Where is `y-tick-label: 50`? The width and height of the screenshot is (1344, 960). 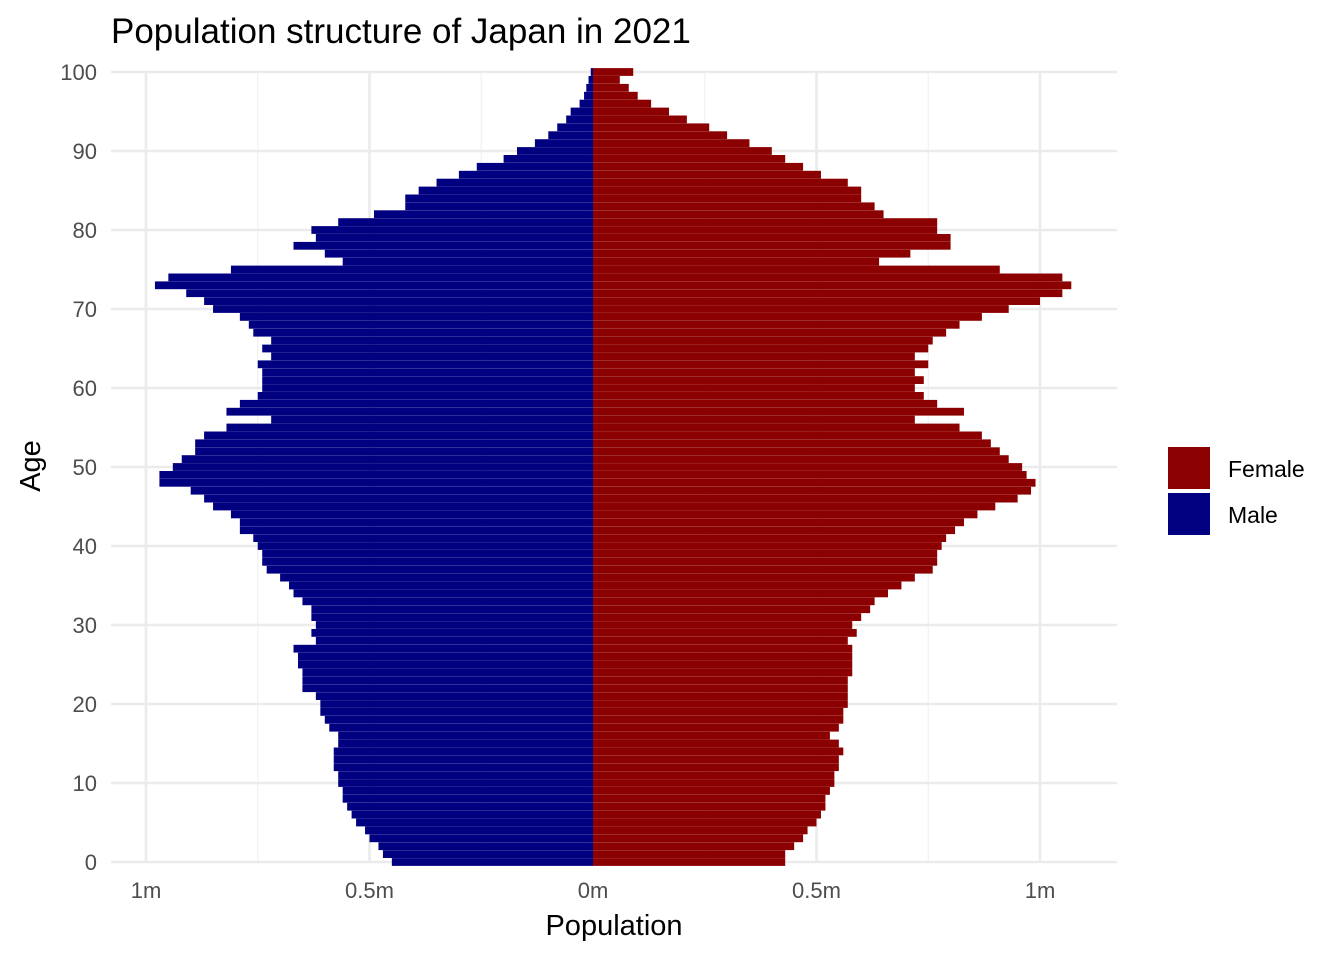
y-tick-label: 50 is located at coordinates (85, 467).